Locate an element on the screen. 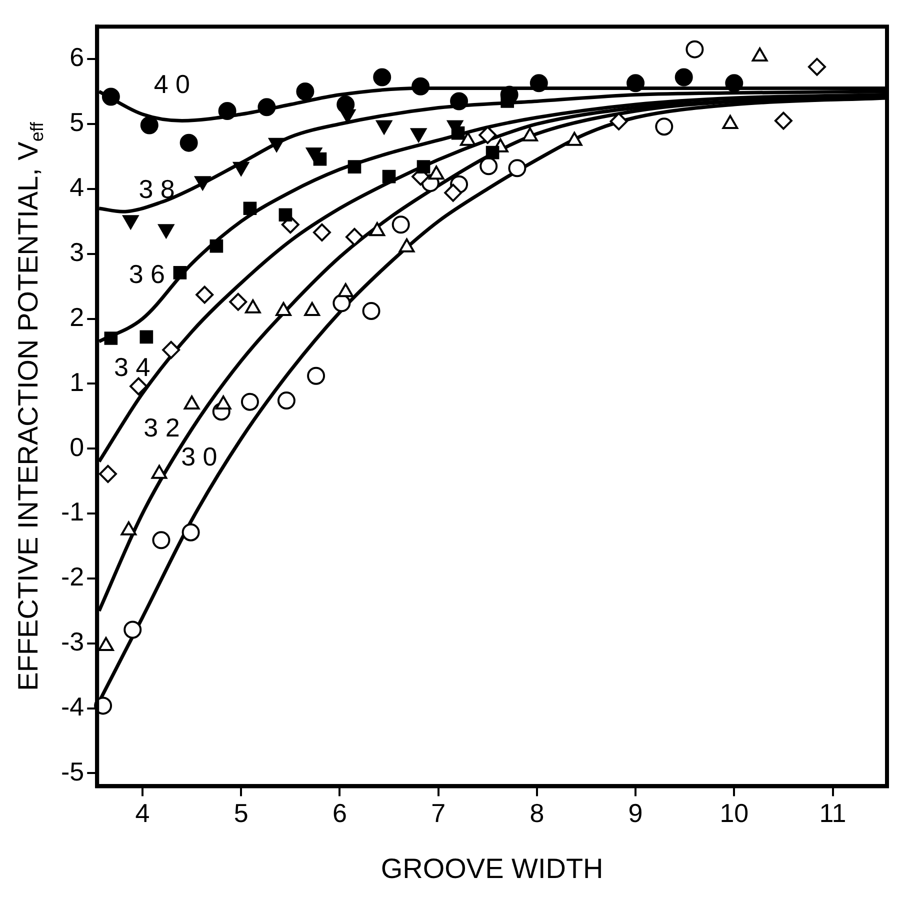  x-tick-label: 4 is located at coordinates (142, 813).